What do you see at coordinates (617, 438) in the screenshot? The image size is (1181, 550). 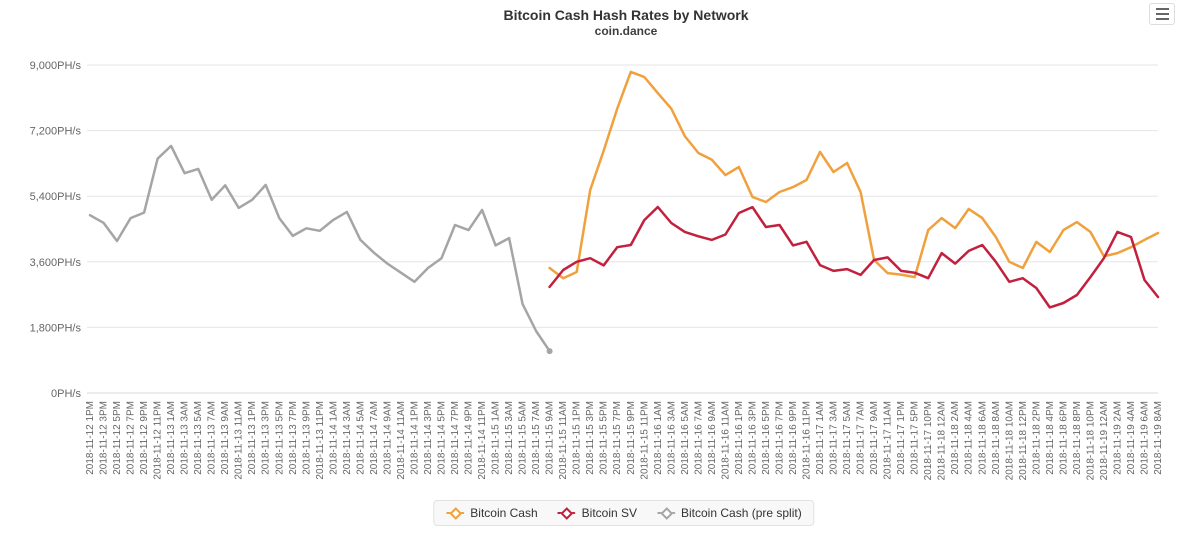 I see `x-axis-tick-label: 2018-11-15 7PM` at bounding box center [617, 438].